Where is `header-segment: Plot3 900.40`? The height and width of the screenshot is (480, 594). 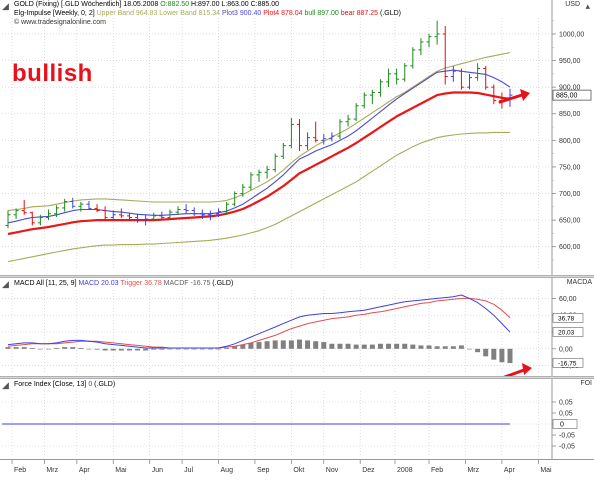
header-segment: Plot3 900.40 is located at coordinates (242, 13).